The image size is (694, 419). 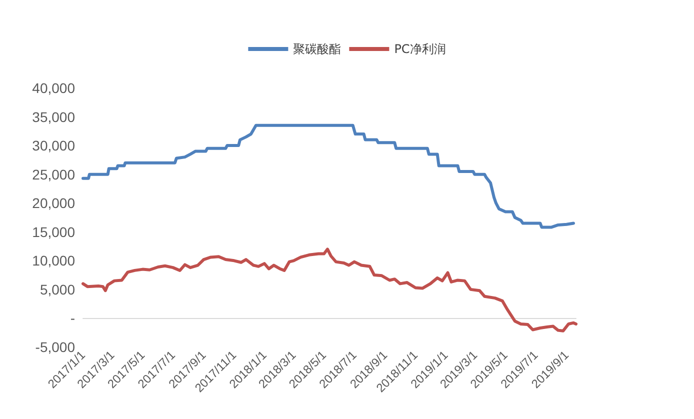 What do you see at coordinates (54, 232) in the screenshot?
I see `y-tick-label: 15,000` at bounding box center [54, 232].